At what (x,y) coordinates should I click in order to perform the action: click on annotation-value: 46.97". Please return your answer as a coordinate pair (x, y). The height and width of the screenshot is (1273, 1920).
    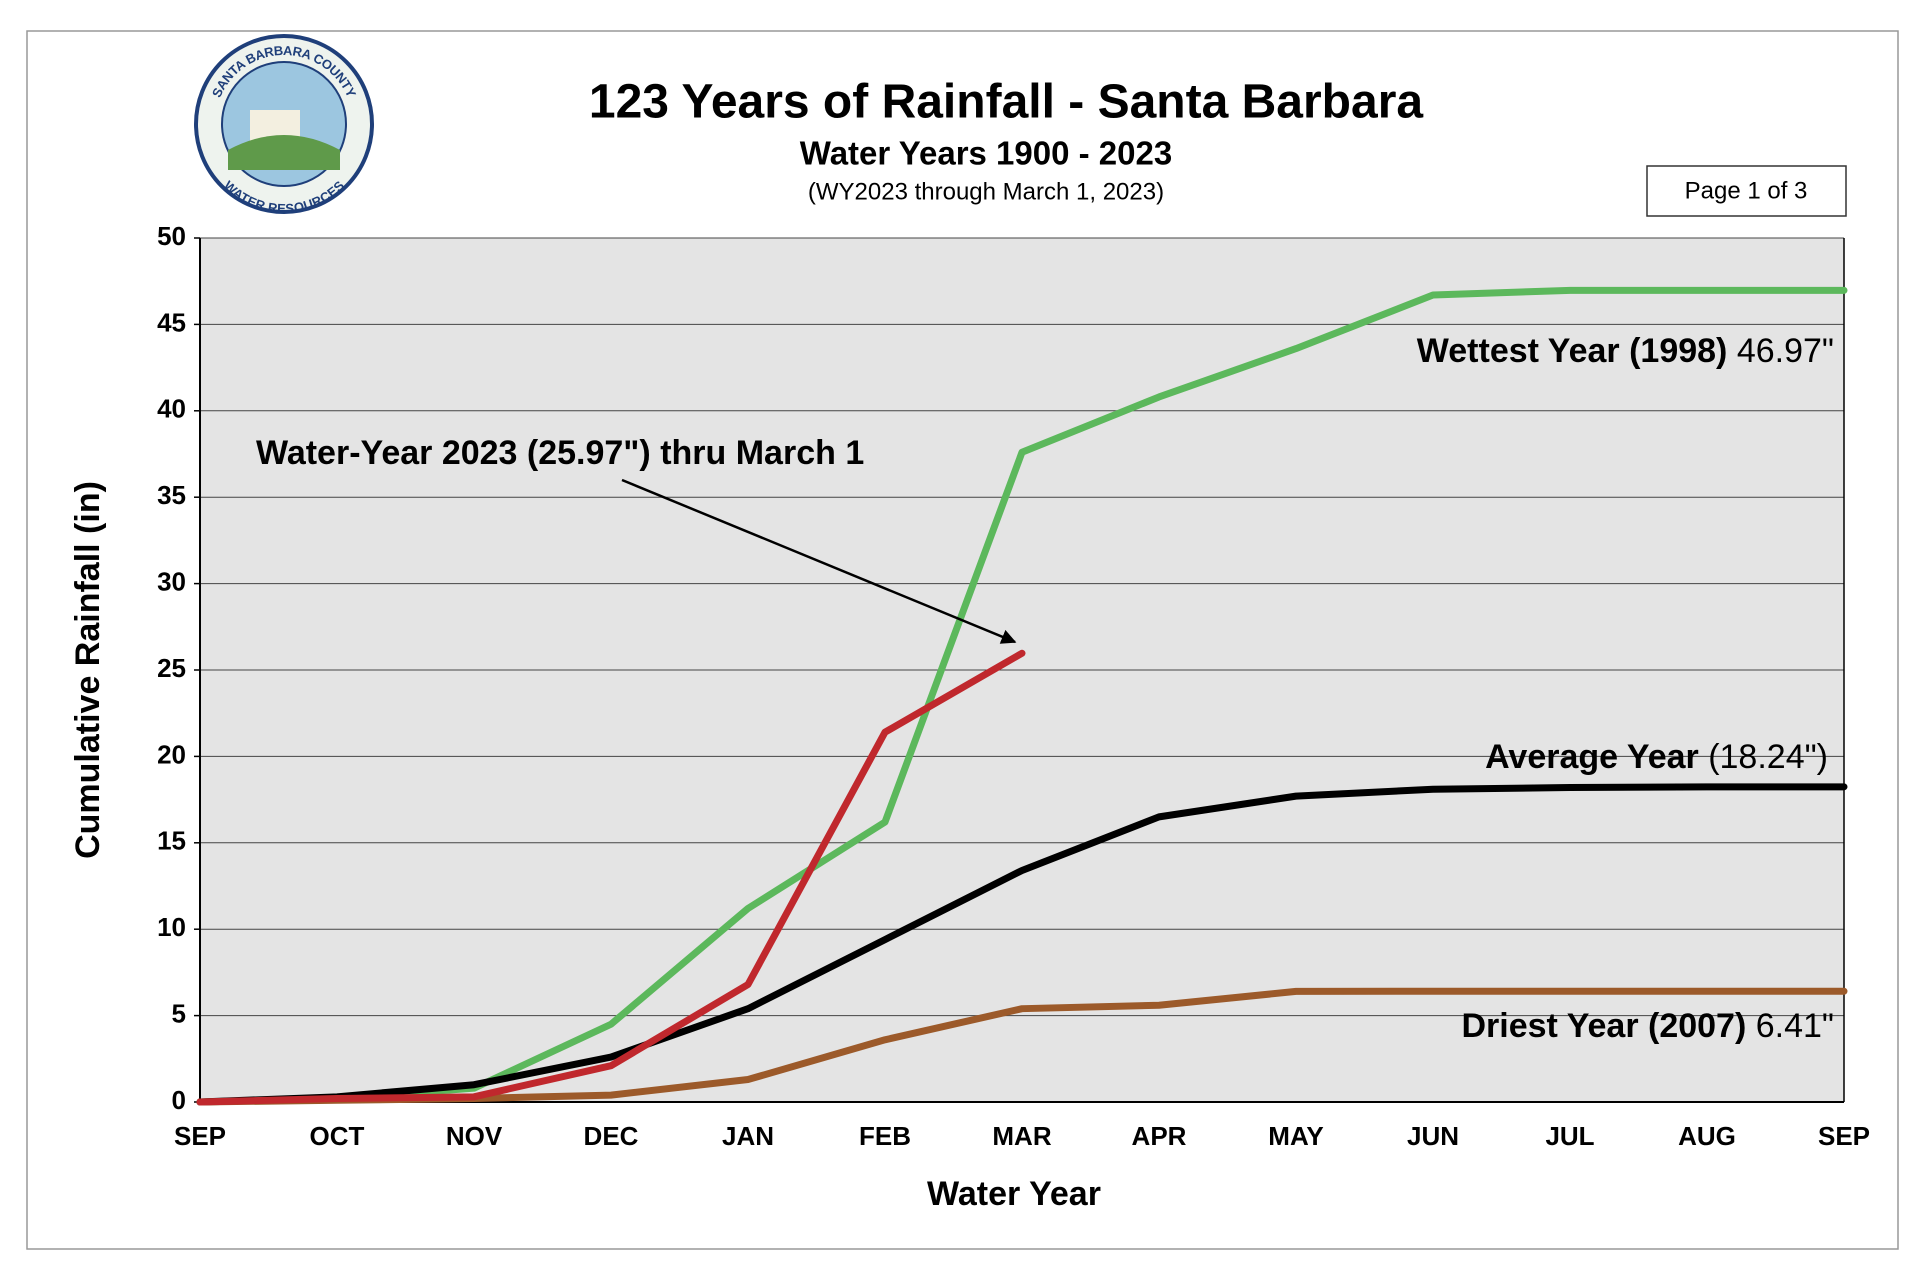
    Looking at the image, I should click on (1780, 351).